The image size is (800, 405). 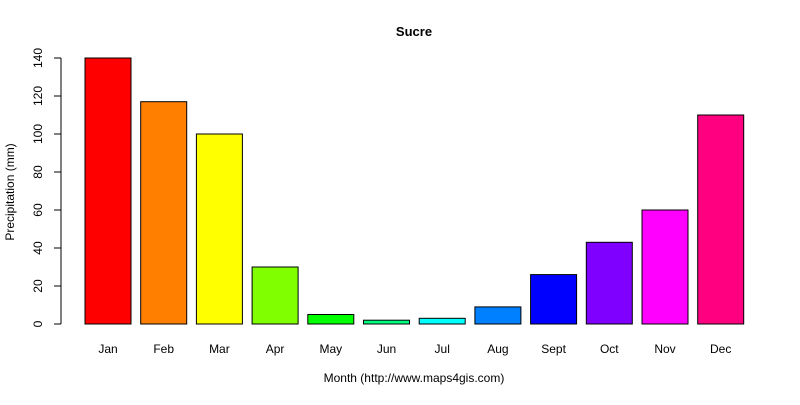 What do you see at coordinates (38, 172) in the screenshot?
I see `y-tick-label: 80` at bounding box center [38, 172].